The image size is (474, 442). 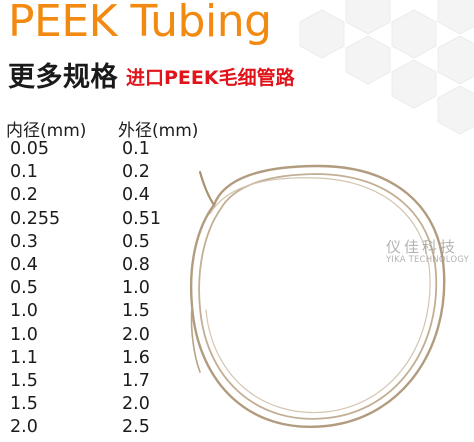 What do you see at coordinates (136, 264) in the screenshot?
I see `outer-diameter-value: 0.8` at bounding box center [136, 264].